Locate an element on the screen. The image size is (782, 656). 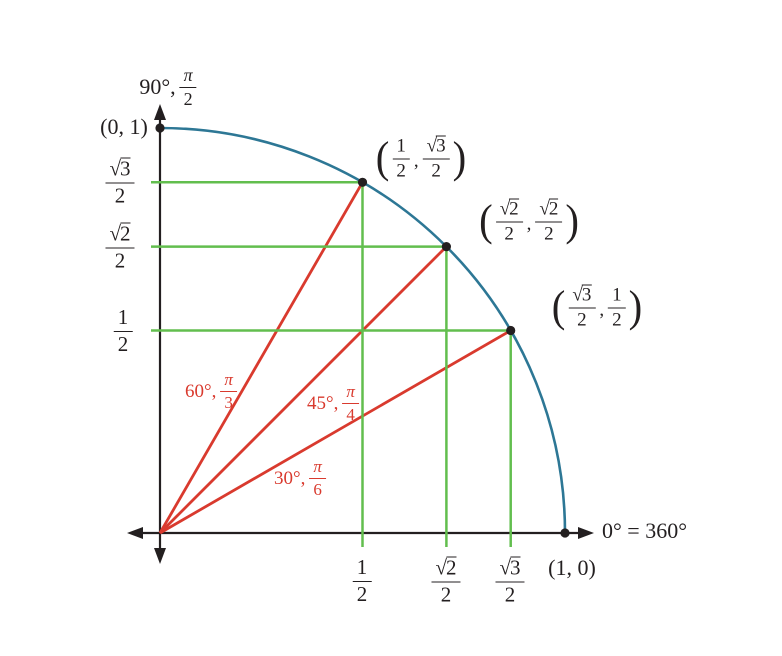
angle-radian-fraction: π 6 is located at coordinates (317, 478).